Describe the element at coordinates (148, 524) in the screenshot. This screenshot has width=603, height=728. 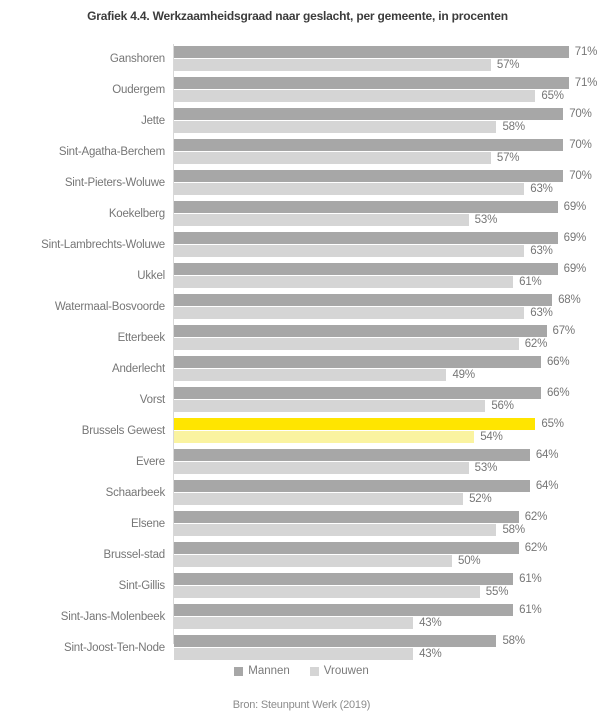
I see `category-label: Elsene` at that location.